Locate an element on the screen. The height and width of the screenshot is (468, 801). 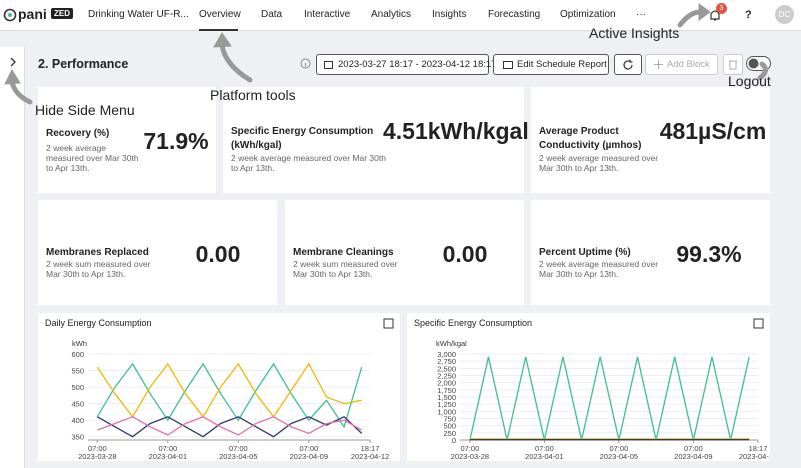
y-tick-label: 2,250 is located at coordinates (446, 376).